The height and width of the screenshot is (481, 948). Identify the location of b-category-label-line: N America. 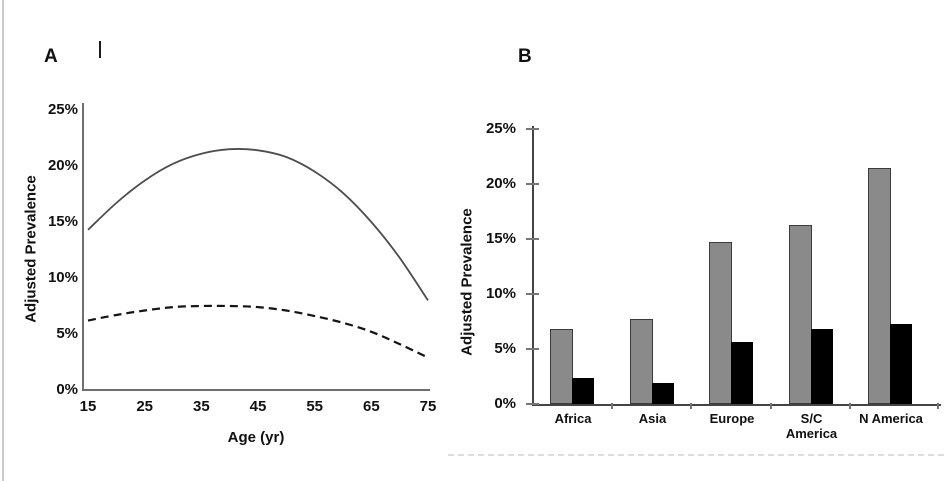
(891, 418).